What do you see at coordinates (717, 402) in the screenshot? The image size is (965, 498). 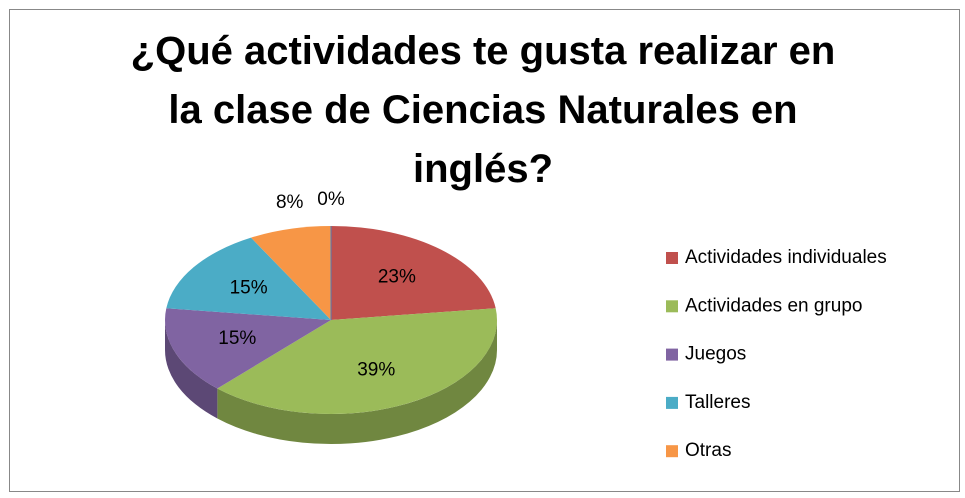 I see `legend-label: Talleres` at bounding box center [717, 402].